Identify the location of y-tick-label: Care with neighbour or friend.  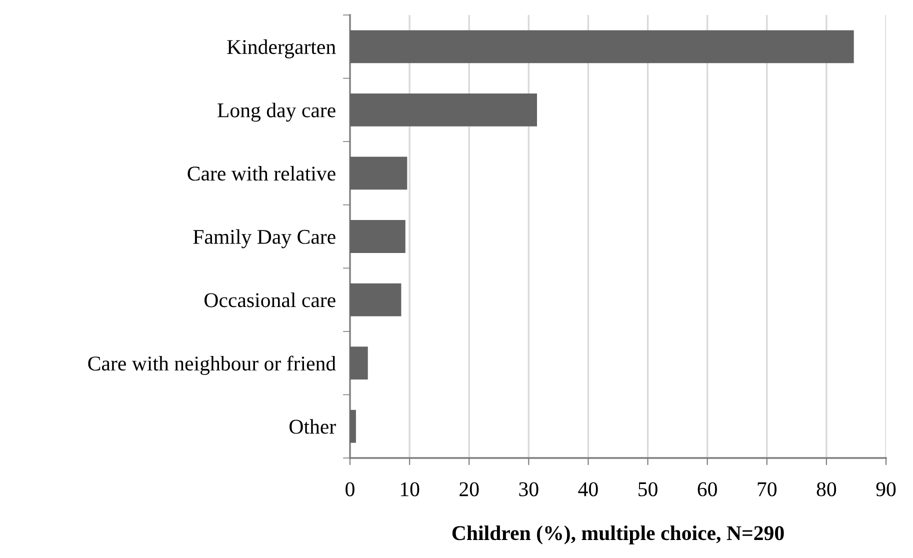
(212, 365).